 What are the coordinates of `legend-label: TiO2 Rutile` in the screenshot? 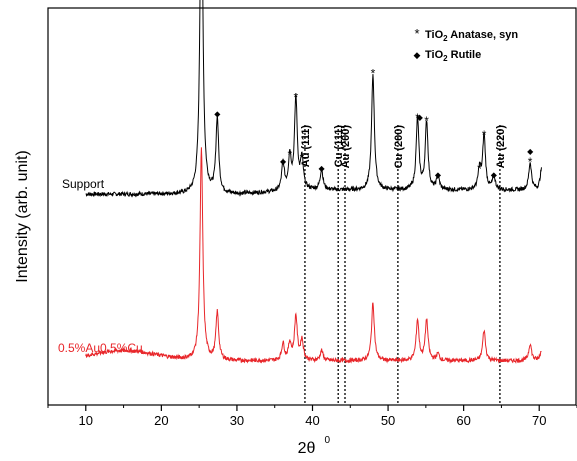 It's located at (453, 56).